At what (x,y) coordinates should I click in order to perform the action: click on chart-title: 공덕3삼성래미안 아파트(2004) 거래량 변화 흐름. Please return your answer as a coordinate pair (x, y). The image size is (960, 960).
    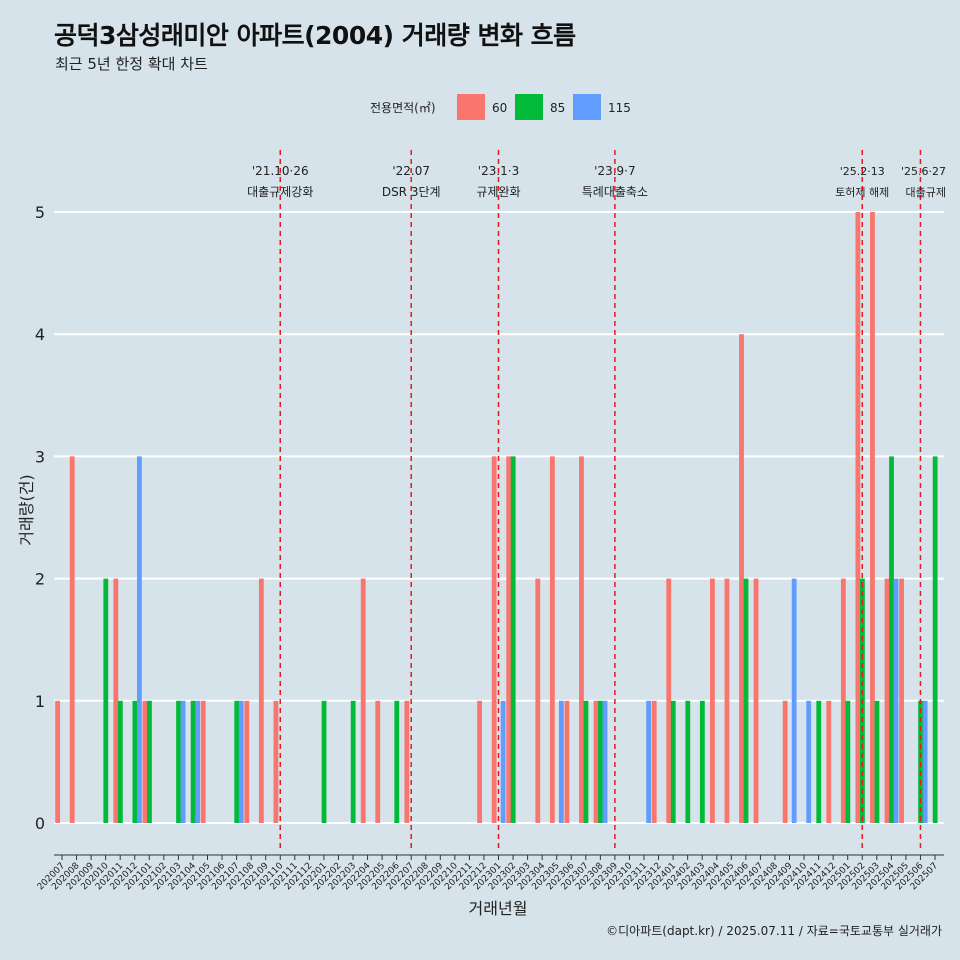
    Looking at the image, I should click on (315, 35).